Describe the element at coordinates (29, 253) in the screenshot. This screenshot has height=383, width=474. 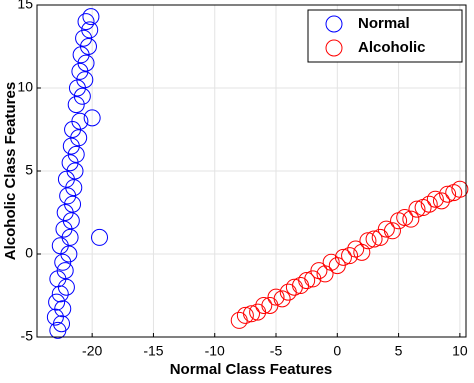
I see `y-tick-label: 0` at that location.